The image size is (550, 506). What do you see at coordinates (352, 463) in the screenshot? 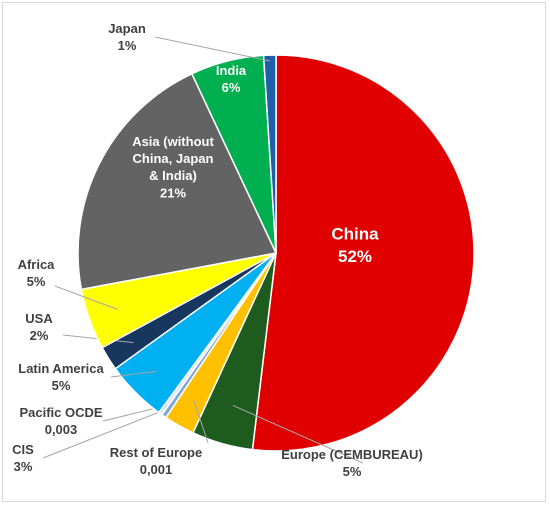
I see `label-europe: Europe (CEMBUREAU) 5%` at bounding box center [352, 463].